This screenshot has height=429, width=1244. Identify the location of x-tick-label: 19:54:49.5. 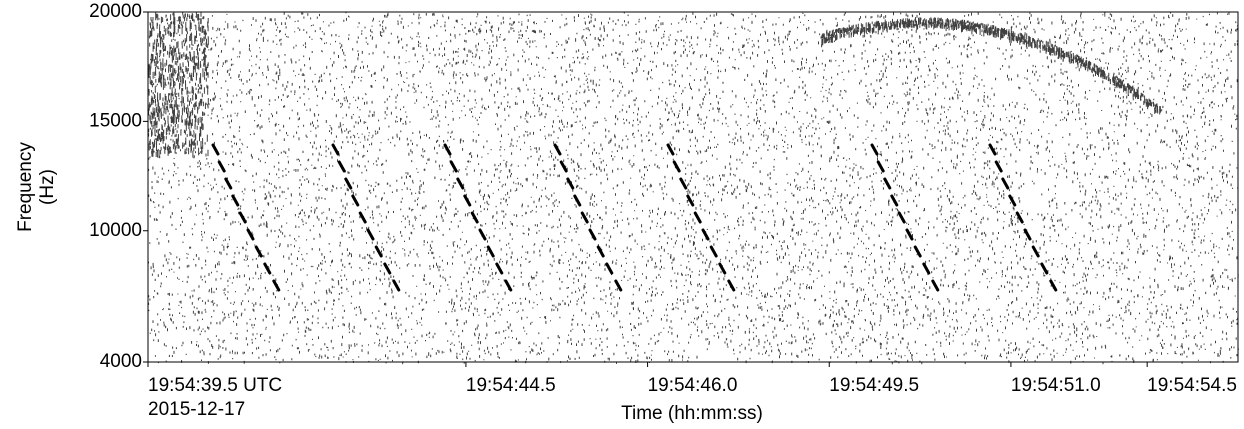
(874, 385).